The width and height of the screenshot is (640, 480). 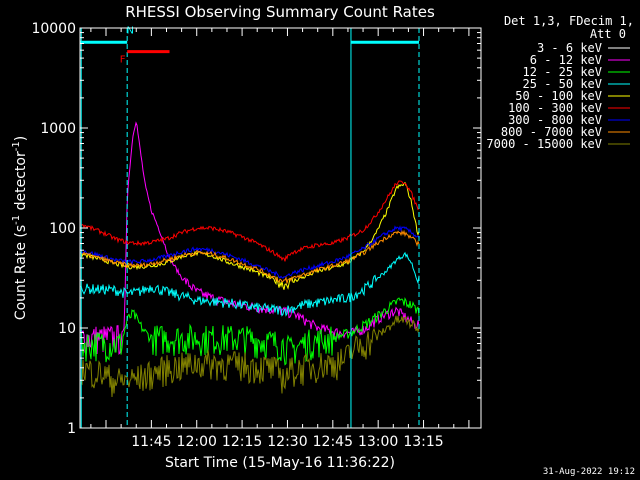 What do you see at coordinates (280, 12) in the screenshot?
I see `chart-title: RHESSI Observing Summary Count Rates` at bounding box center [280, 12].